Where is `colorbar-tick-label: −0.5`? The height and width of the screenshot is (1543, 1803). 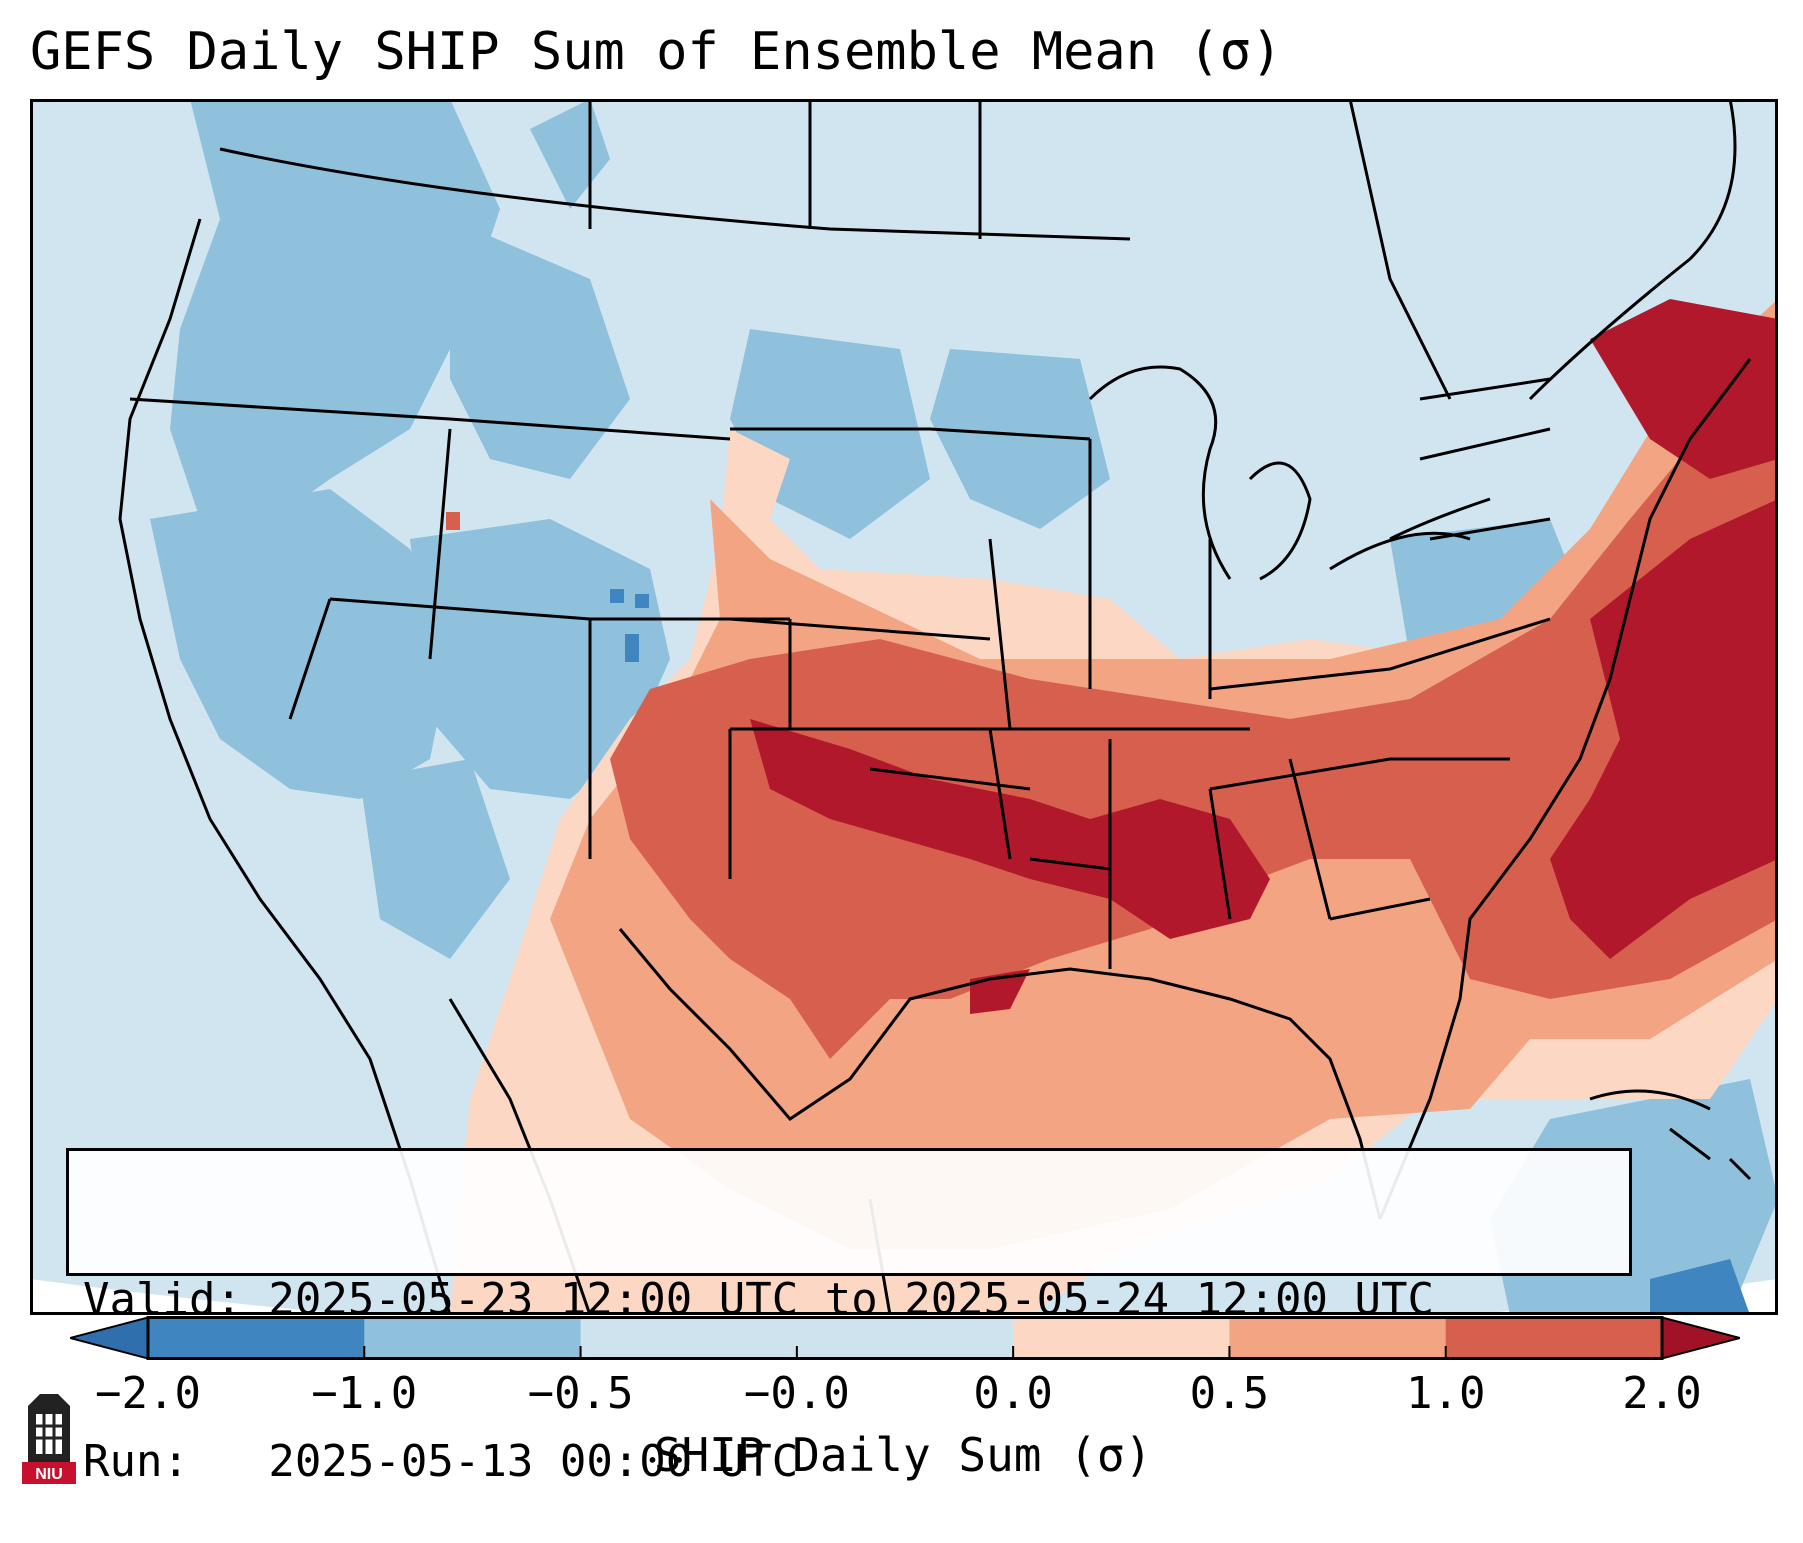 colorbar-tick-label: −0.5 is located at coordinates (580, 1393).